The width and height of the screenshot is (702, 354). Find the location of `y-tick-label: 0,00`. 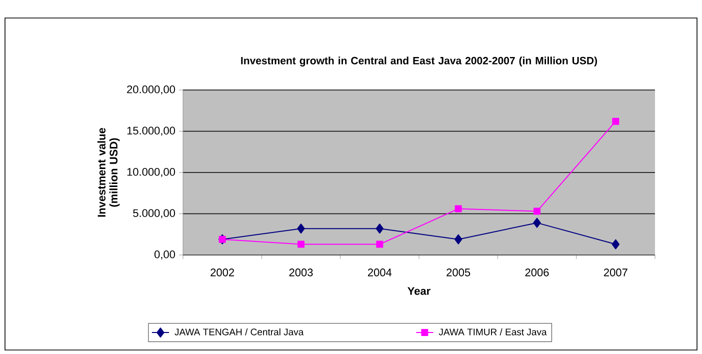

y-tick-label: 0,00 is located at coordinates (165, 255).